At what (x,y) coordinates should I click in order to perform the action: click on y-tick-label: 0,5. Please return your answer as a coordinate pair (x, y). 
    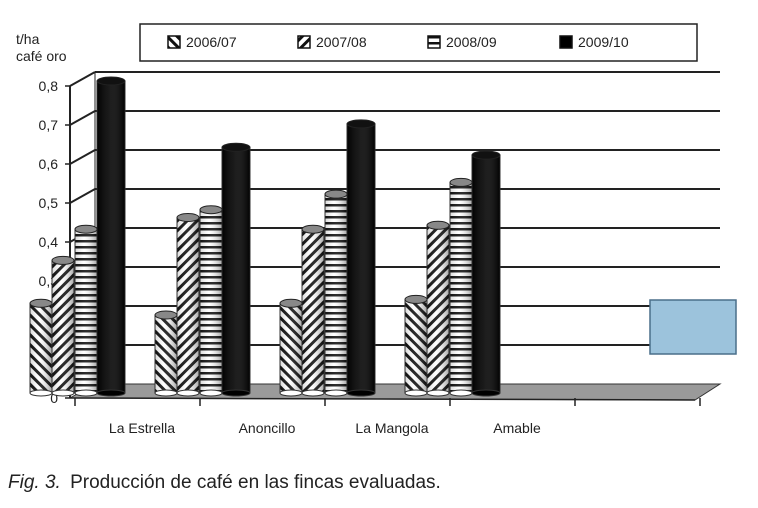
    Looking at the image, I should click on (49, 203).